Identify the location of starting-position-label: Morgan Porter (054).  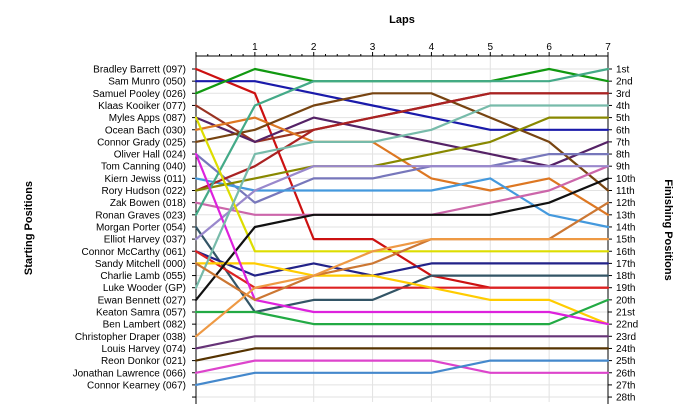
(141, 227).